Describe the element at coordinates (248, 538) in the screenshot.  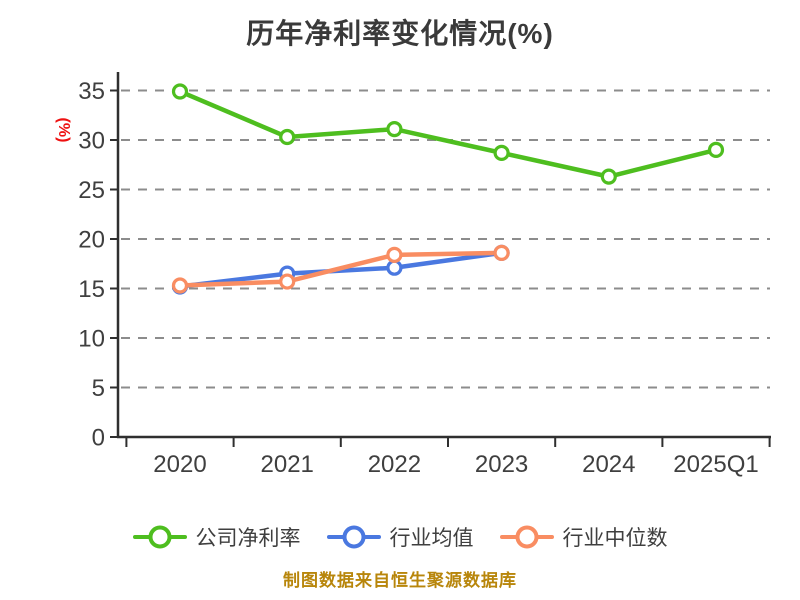
I see `legend-label: 公司净利率` at that location.